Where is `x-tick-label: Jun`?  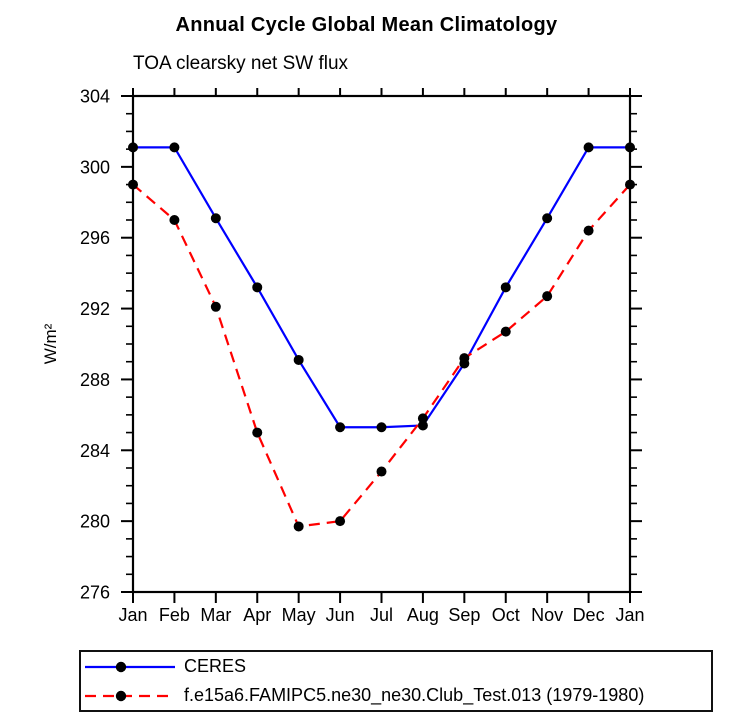
x-tick-label: Jun is located at coordinates (340, 615).